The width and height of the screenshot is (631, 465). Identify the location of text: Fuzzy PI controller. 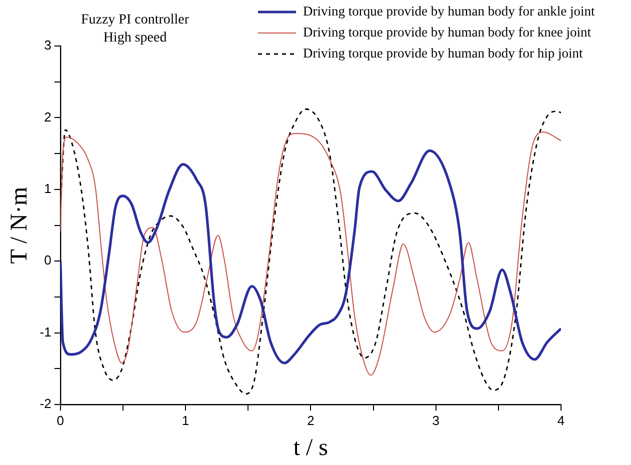
(135, 20).